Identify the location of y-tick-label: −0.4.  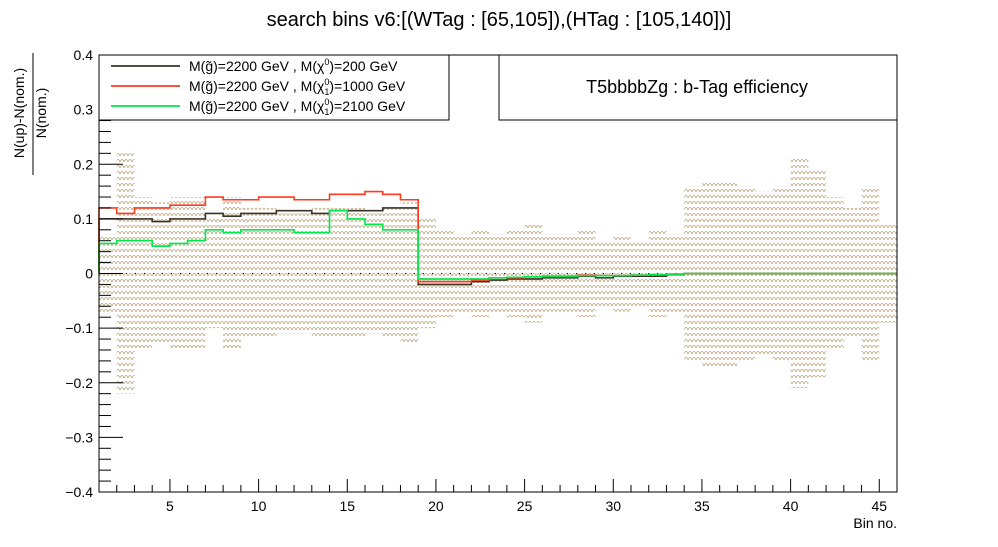
(79, 492).